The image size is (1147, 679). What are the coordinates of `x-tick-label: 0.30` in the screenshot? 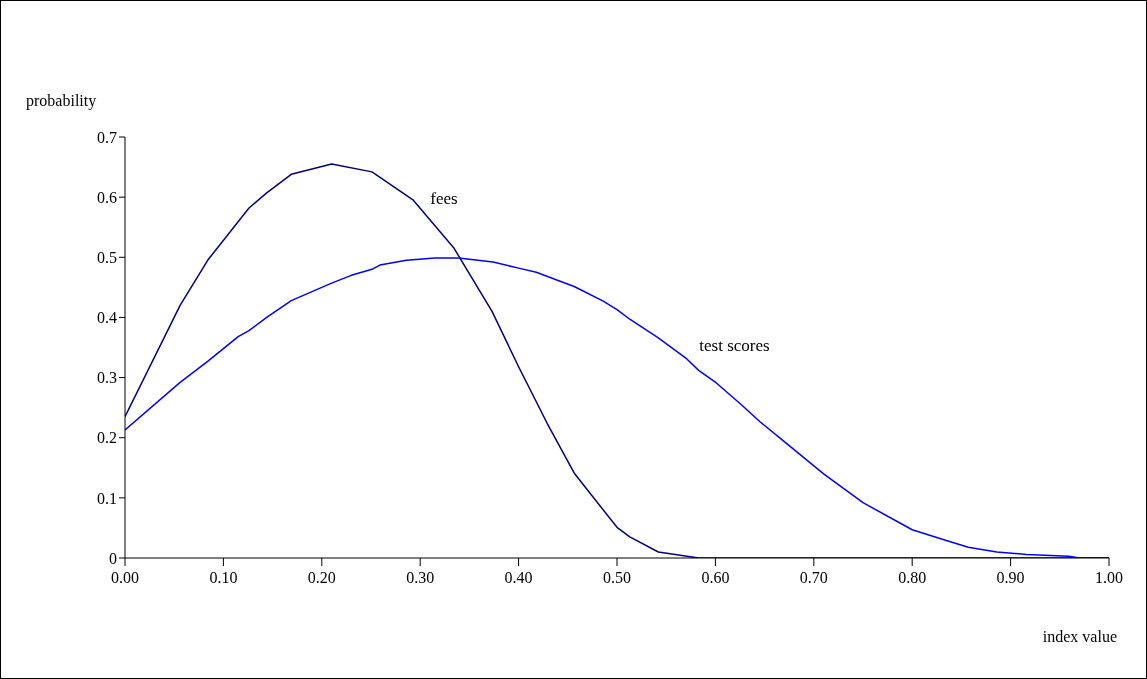 It's located at (420, 578).